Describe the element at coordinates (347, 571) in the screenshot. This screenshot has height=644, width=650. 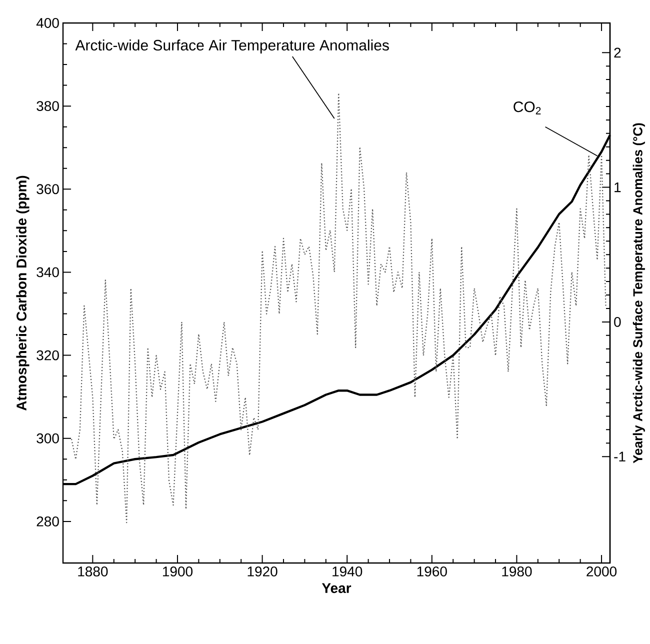
I see `x-tick-label: 1940` at that location.